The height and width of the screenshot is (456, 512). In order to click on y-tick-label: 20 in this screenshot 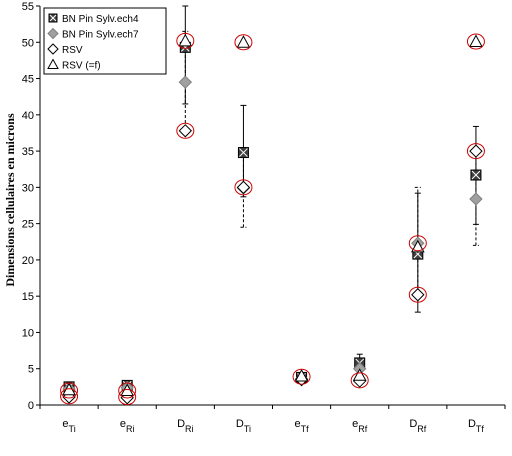, I will do `click(28, 261)`.